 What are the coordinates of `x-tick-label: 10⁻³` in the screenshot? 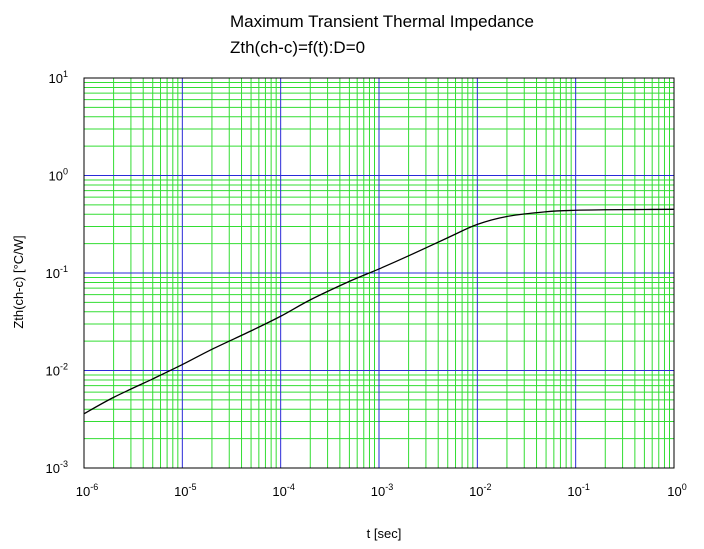 It's located at (382, 490).